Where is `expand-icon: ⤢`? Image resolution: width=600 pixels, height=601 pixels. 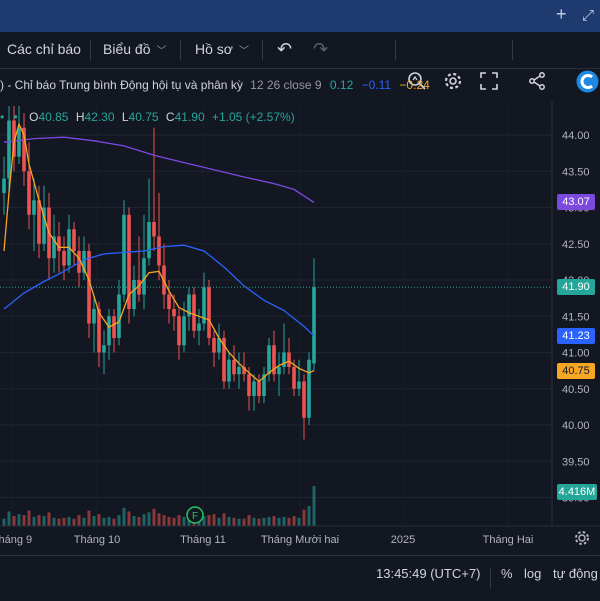 expand-icon: ⤢ is located at coordinates (588, 15).